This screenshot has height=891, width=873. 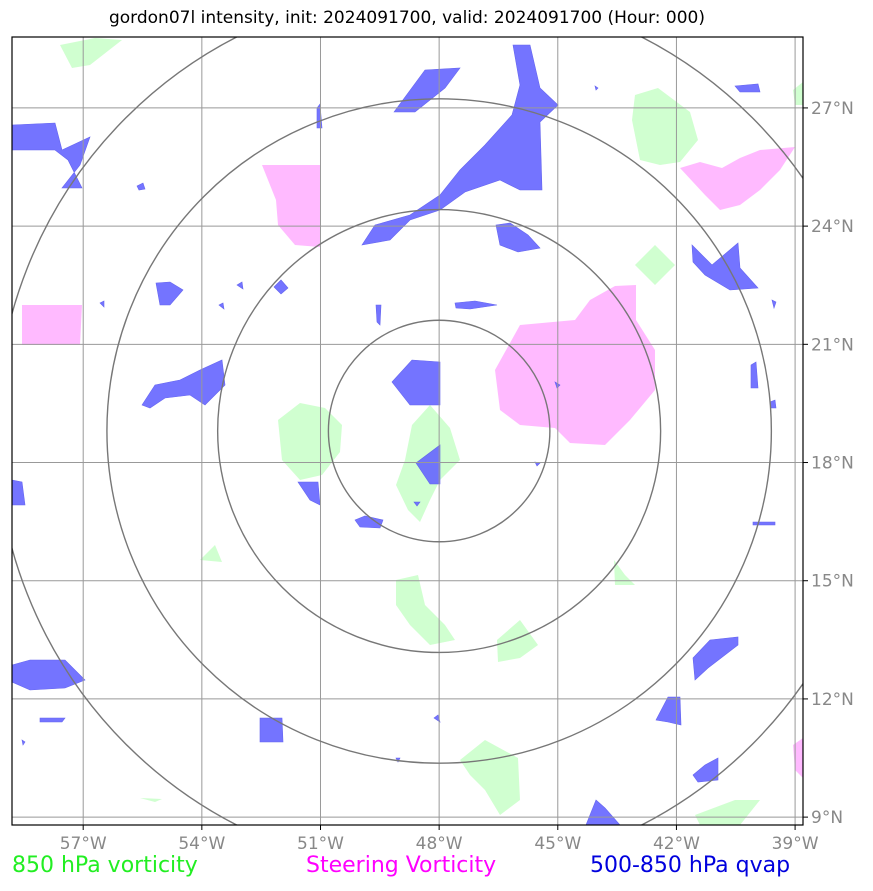 I want to click on legend-steering-vorticity: Steering Vorticity, so click(x=401, y=865).